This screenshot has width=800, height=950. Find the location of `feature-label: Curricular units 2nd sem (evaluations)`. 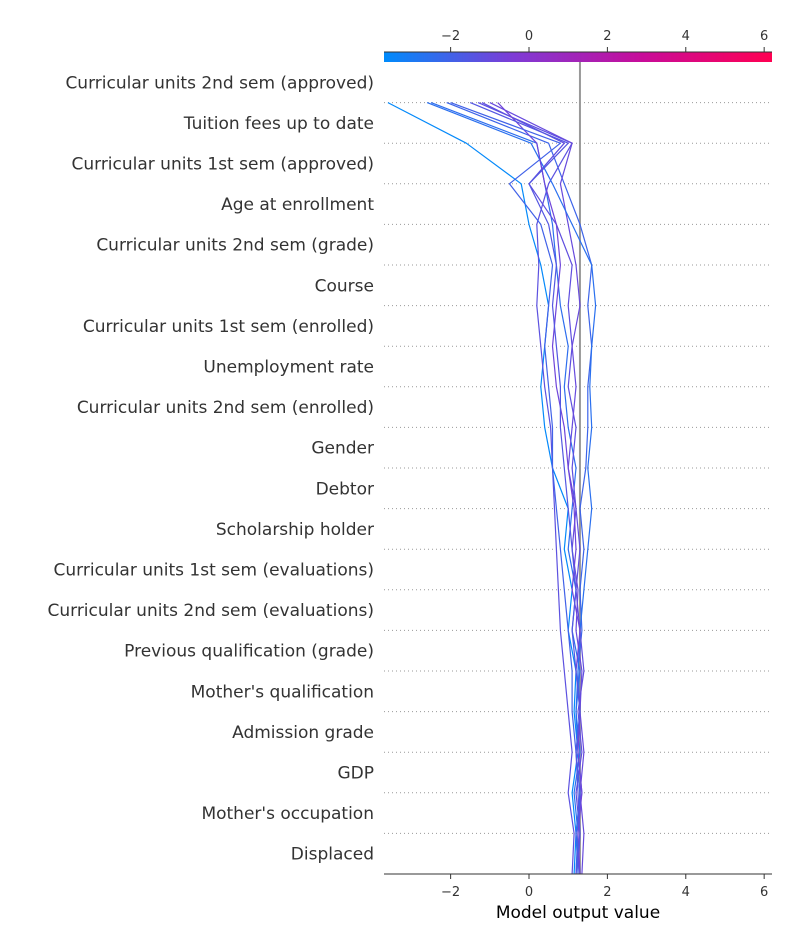

feature-label: Curricular units 2nd sem (evaluations) is located at coordinates (210, 611).